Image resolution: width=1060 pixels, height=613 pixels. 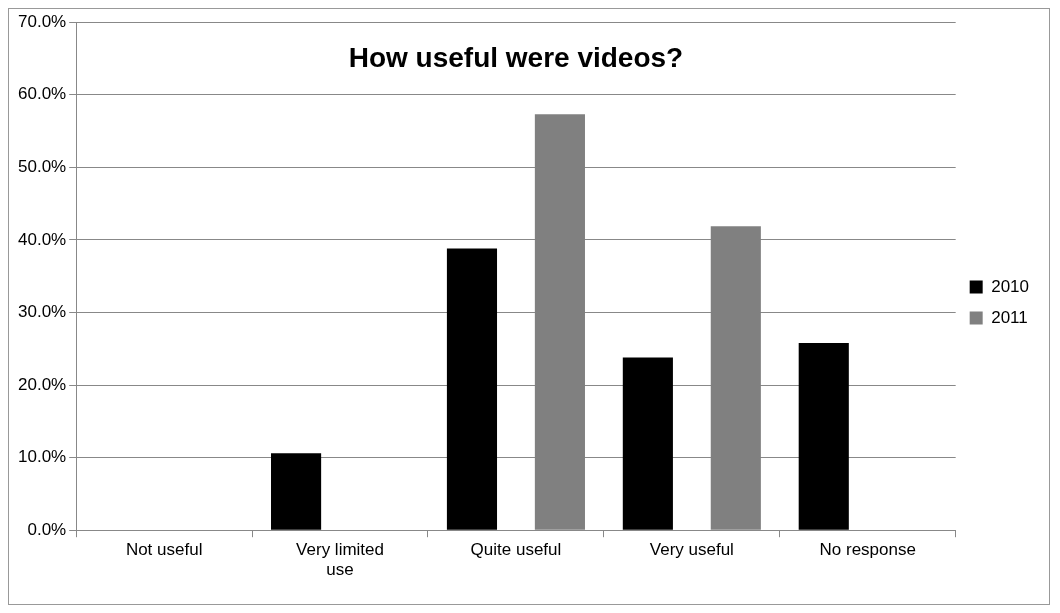 What do you see at coordinates (42, 384) in the screenshot?
I see `y-tick-label: 20.0%` at bounding box center [42, 384].